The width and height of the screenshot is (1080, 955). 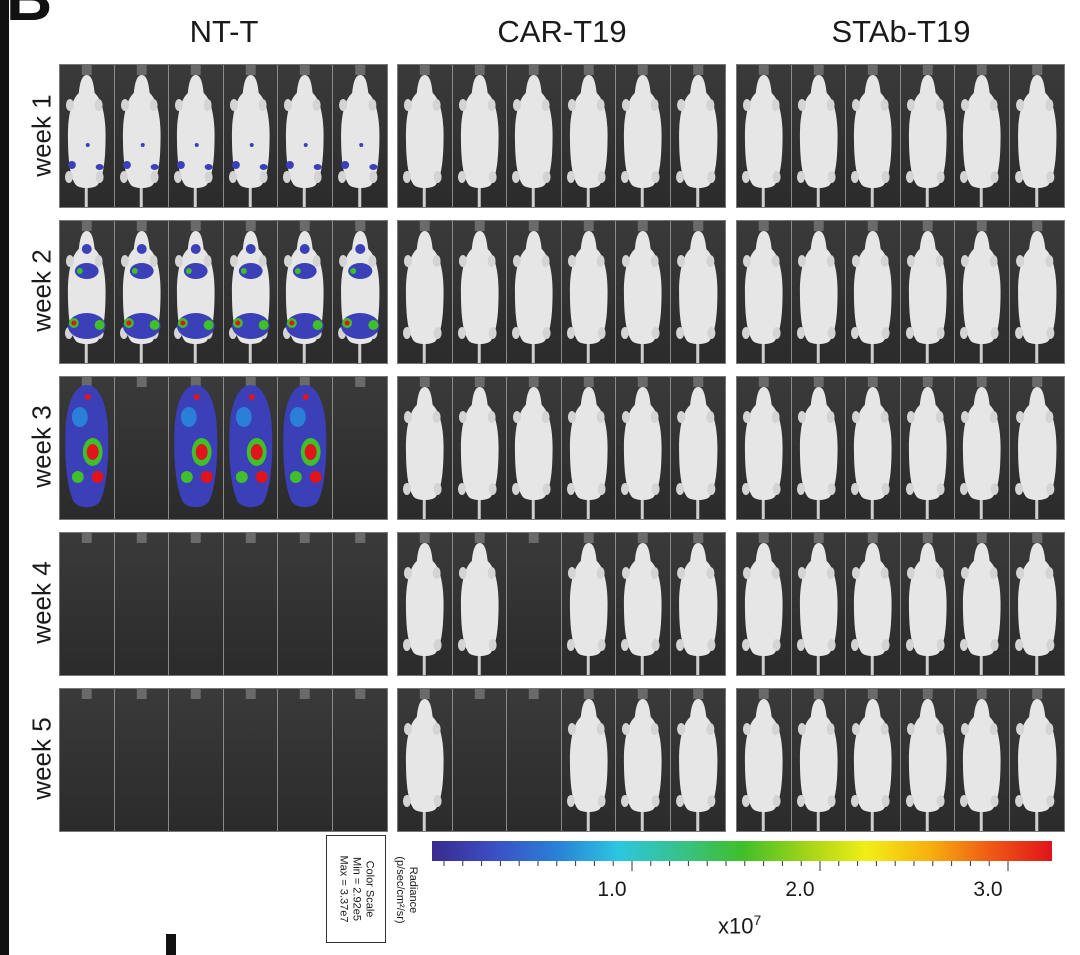 I want to click on color-scale-box: Color Scale Min = 2.92e5 Max = 3.37e7, so click(x=356, y=889).